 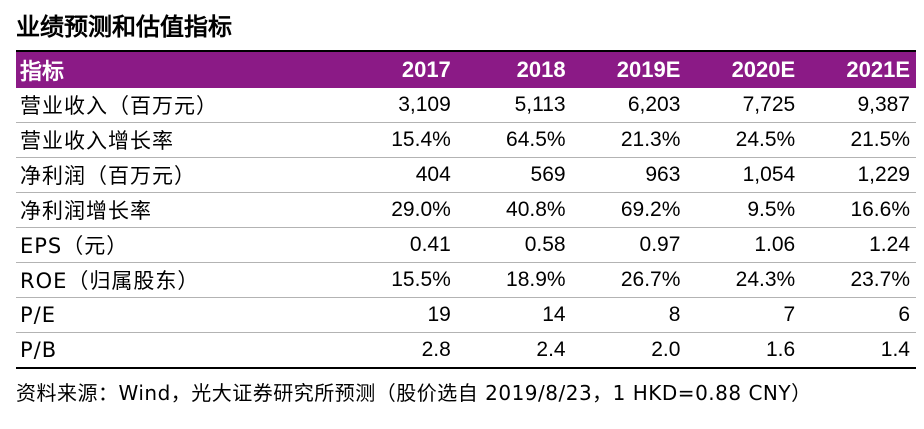 I want to click on table-cell: 0.41, so click(x=399, y=245).